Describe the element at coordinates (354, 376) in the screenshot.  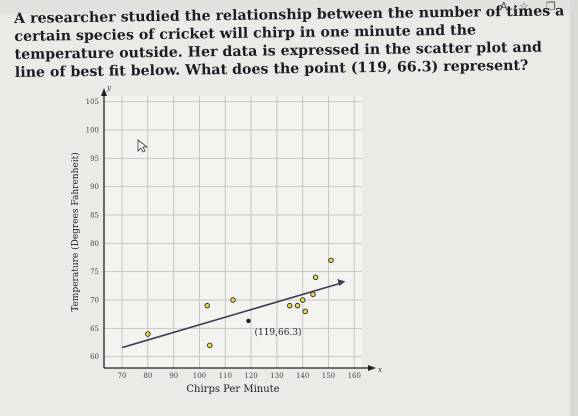
I see `x-tick-label-9: 160` at that location.